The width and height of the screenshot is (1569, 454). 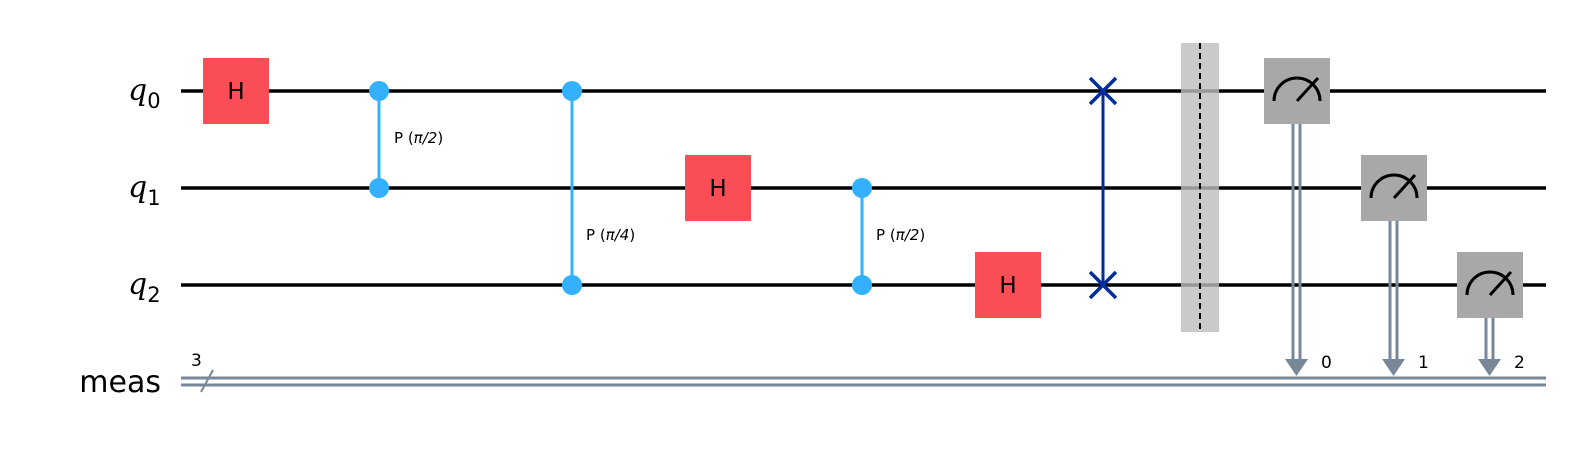 I want to click on controlled-phase-gate-3: P (π/2), so click(x=888, y=236).